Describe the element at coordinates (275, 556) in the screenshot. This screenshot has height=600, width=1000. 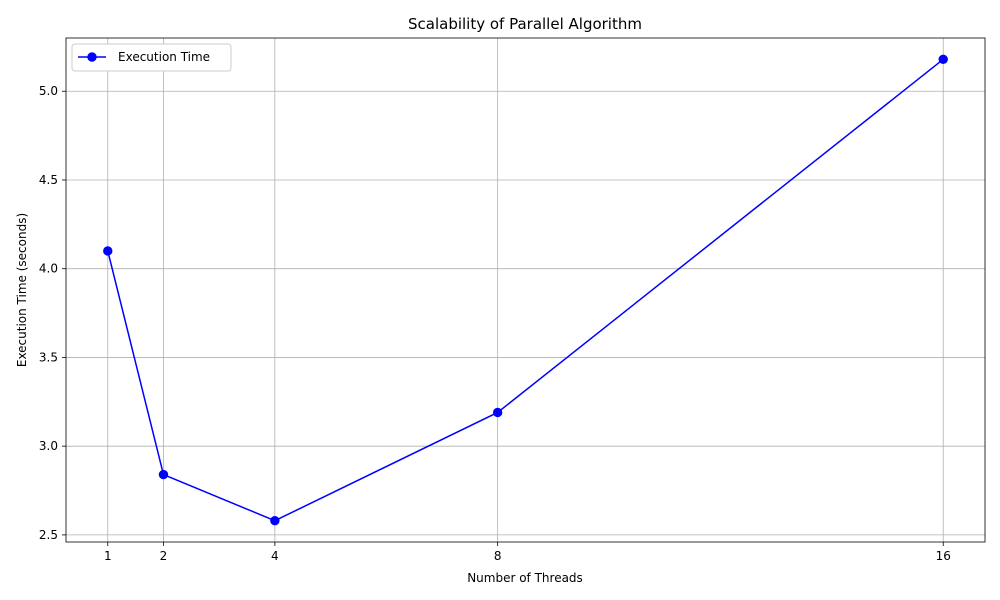
I see `x-tick-label: 4` at that location.